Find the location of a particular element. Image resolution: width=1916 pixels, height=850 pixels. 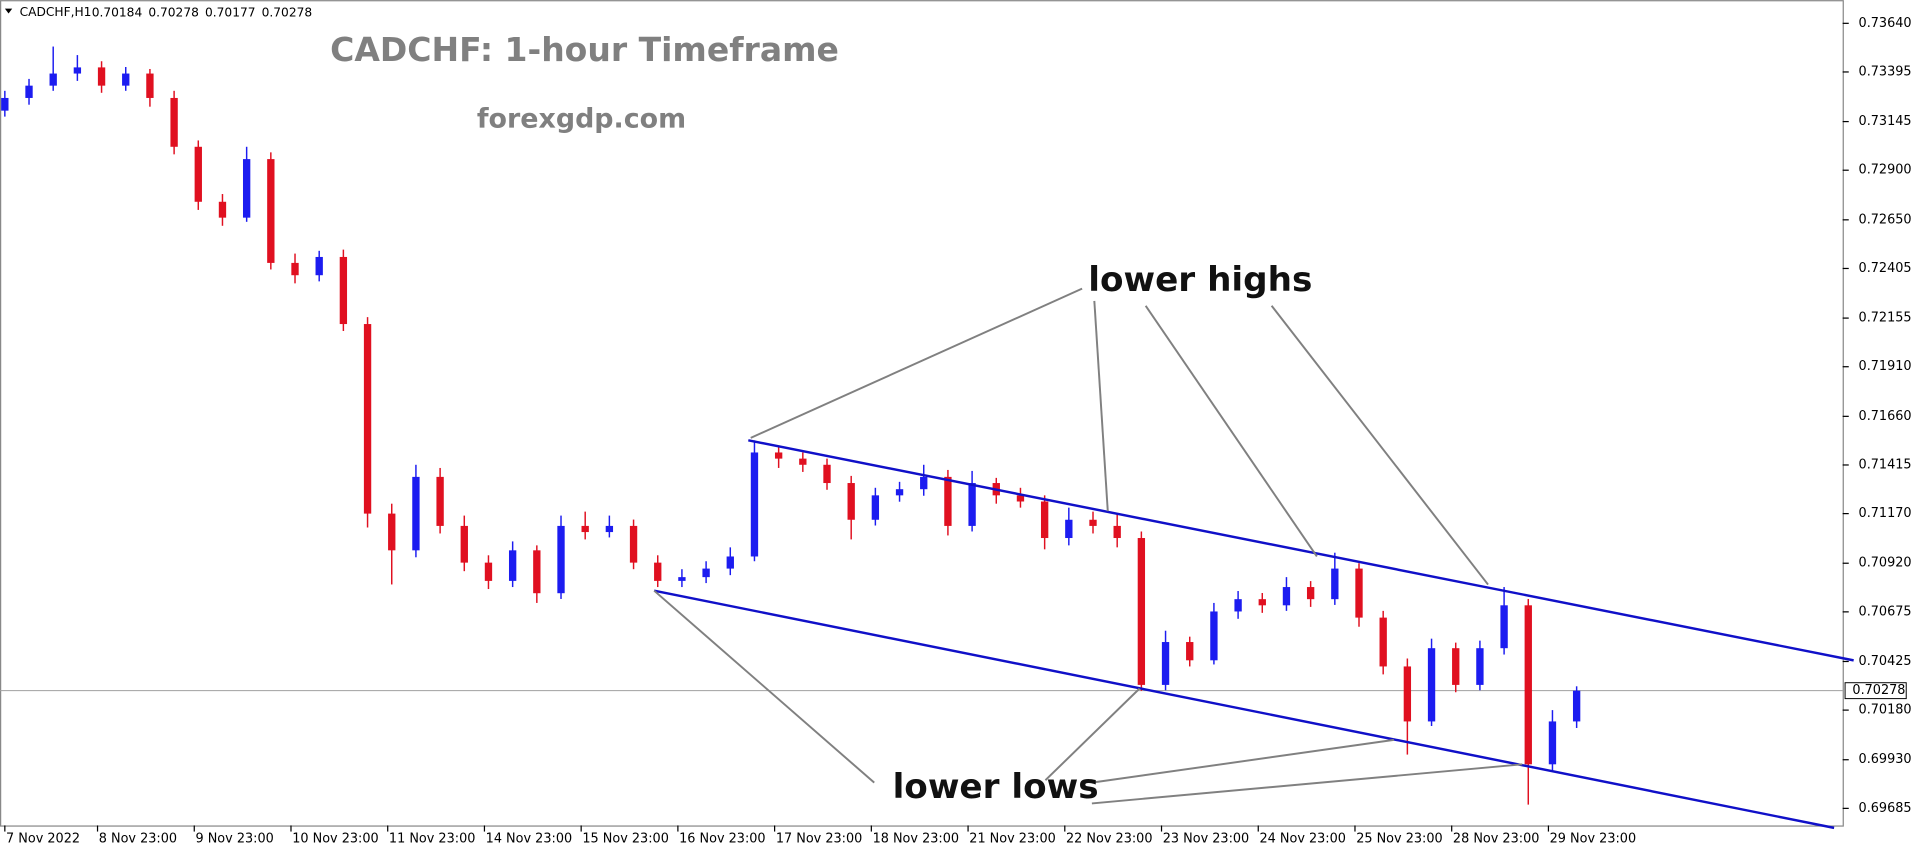

x-tick-label: 14 Nov 23:00 is located at coordinates (529, 838).